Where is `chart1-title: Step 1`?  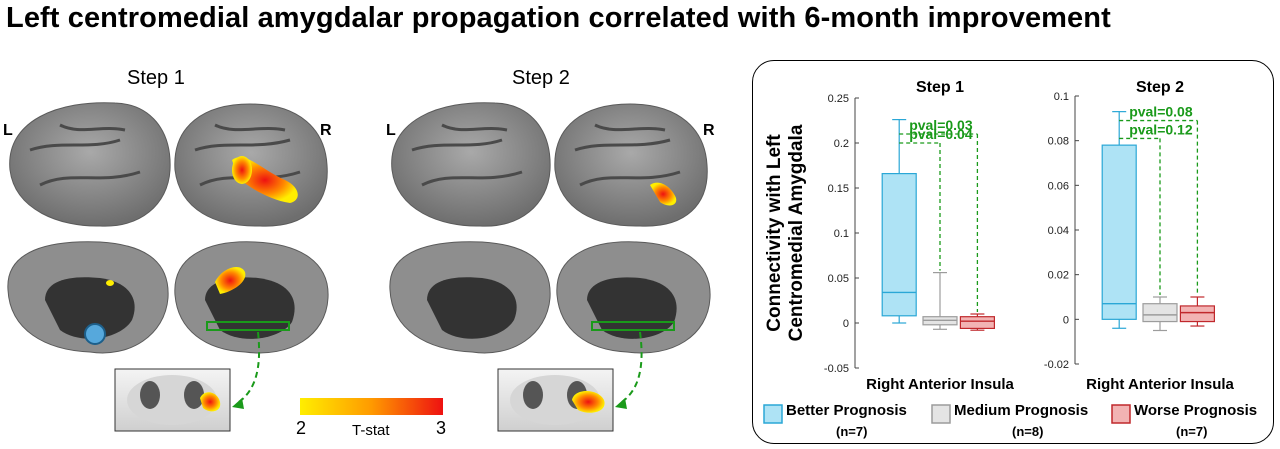 chart1-title: Step 1 is located at coordinates (940, 87).